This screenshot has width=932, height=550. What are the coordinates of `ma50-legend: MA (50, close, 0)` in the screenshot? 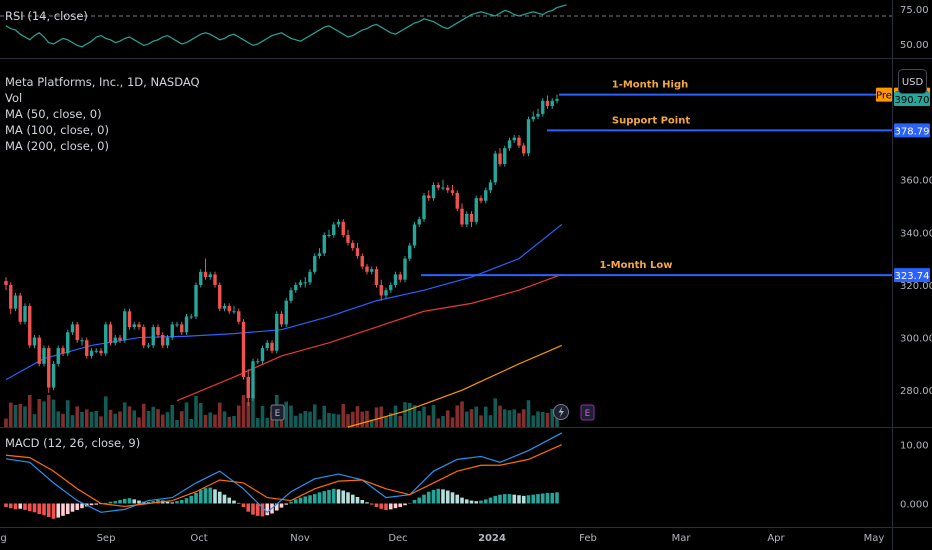 It's located at (53, 114).